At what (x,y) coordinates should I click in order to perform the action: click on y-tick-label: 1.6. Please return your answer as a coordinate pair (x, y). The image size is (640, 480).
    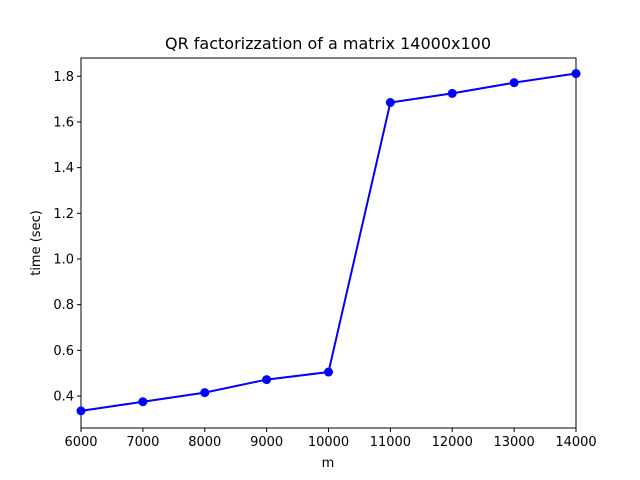
    Looking at the image, I should click on (63, 122).